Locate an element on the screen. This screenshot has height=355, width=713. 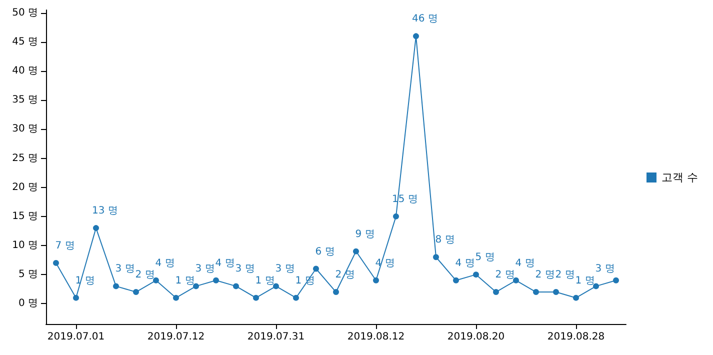
y-tick-label: 30 명 is located at coordinates (25, 129).